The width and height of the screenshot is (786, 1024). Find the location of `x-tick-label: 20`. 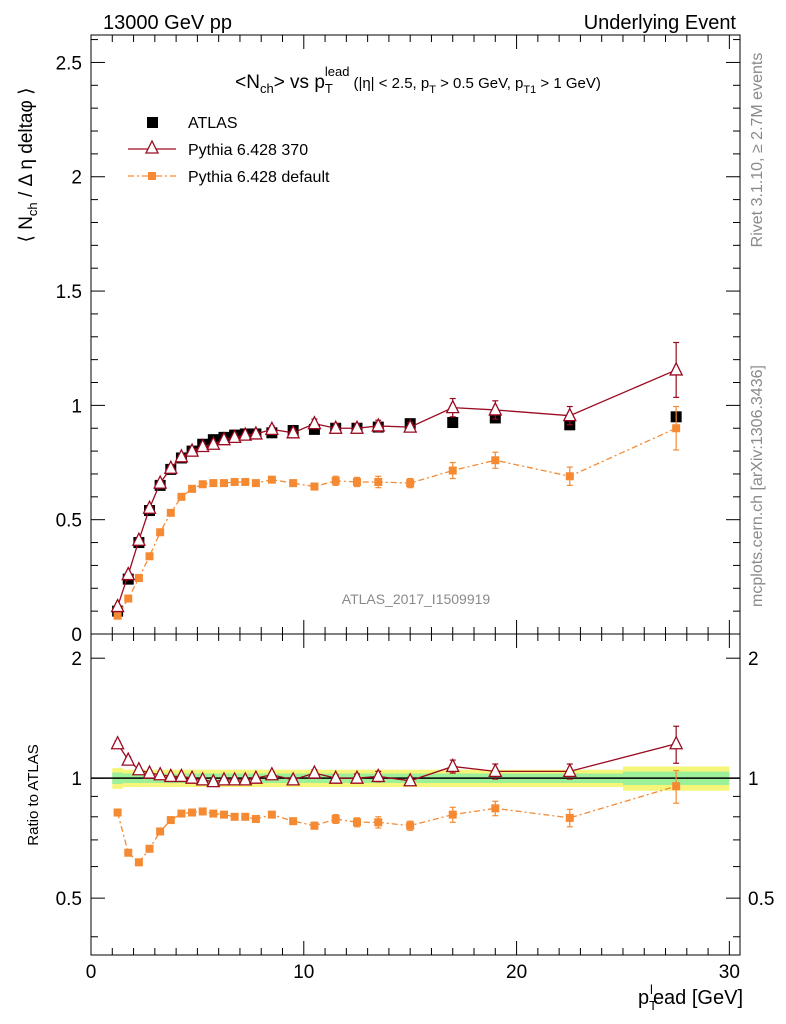

x-tick-label: 20 is located at coordinates (516, 972).